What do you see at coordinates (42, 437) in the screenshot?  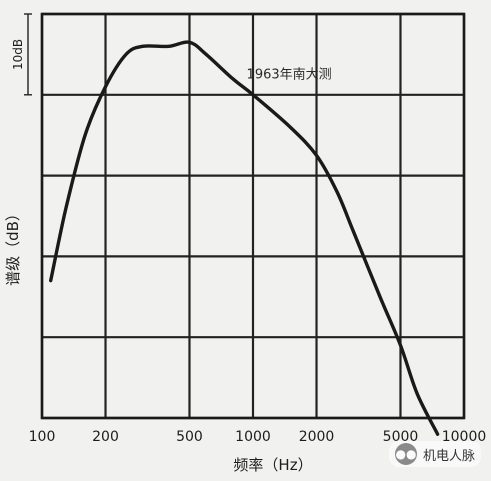 I see `x-tick-label: 100` at bounding box center [42, 437].